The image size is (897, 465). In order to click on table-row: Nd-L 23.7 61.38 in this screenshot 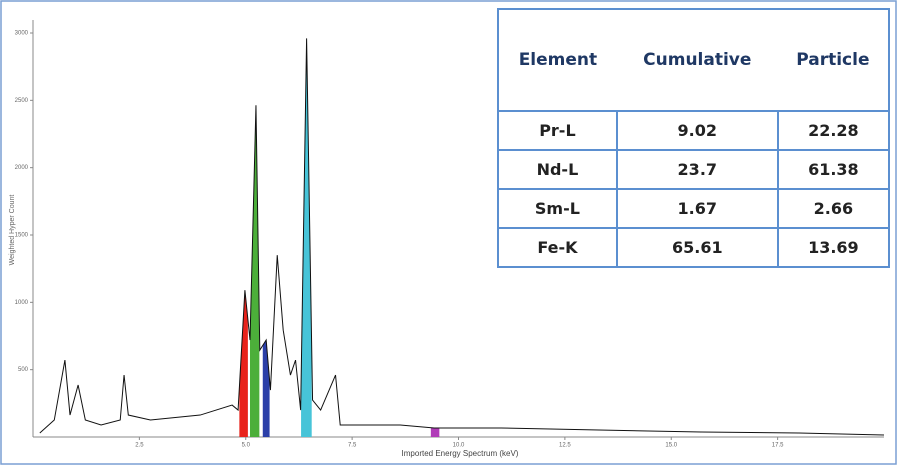, I will do `click(694, 169)`.